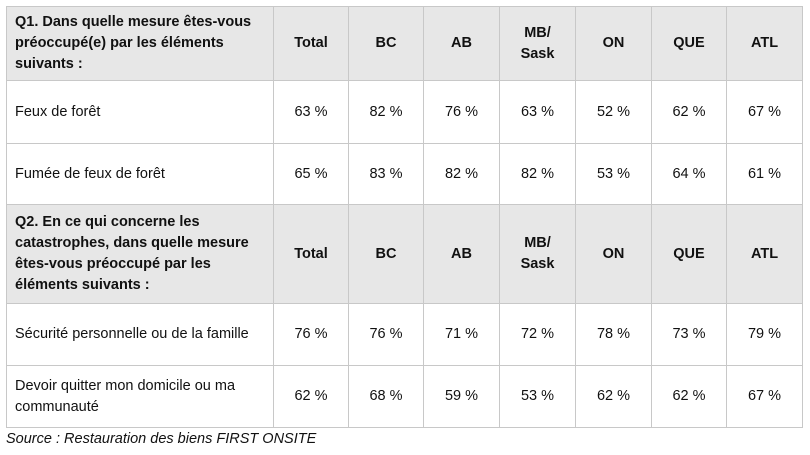 The width and height of the screenshot is (810, 455). Describe the element at coordinates (140, 112) in the screenshot. I see `row-label: Feux de forêt` at that location.